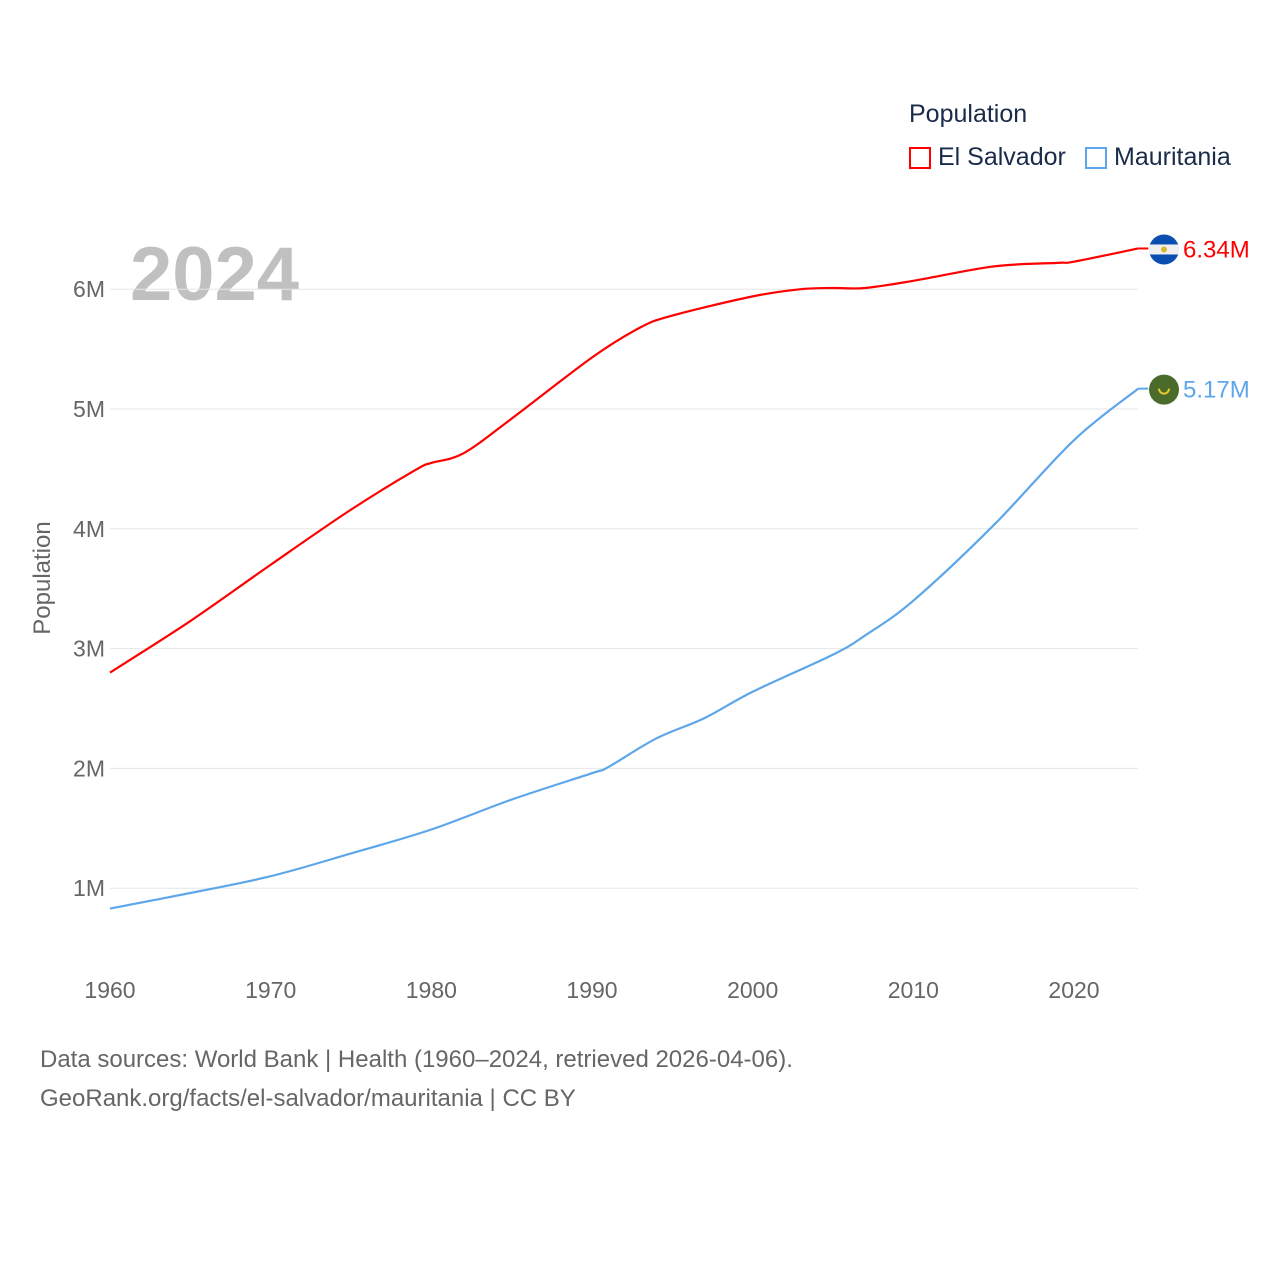 The image size is (1280, 1280). Describe the element at coordinates (1216, 249) in the screenshot. I see `end-value-label: 6.34M` at that location.